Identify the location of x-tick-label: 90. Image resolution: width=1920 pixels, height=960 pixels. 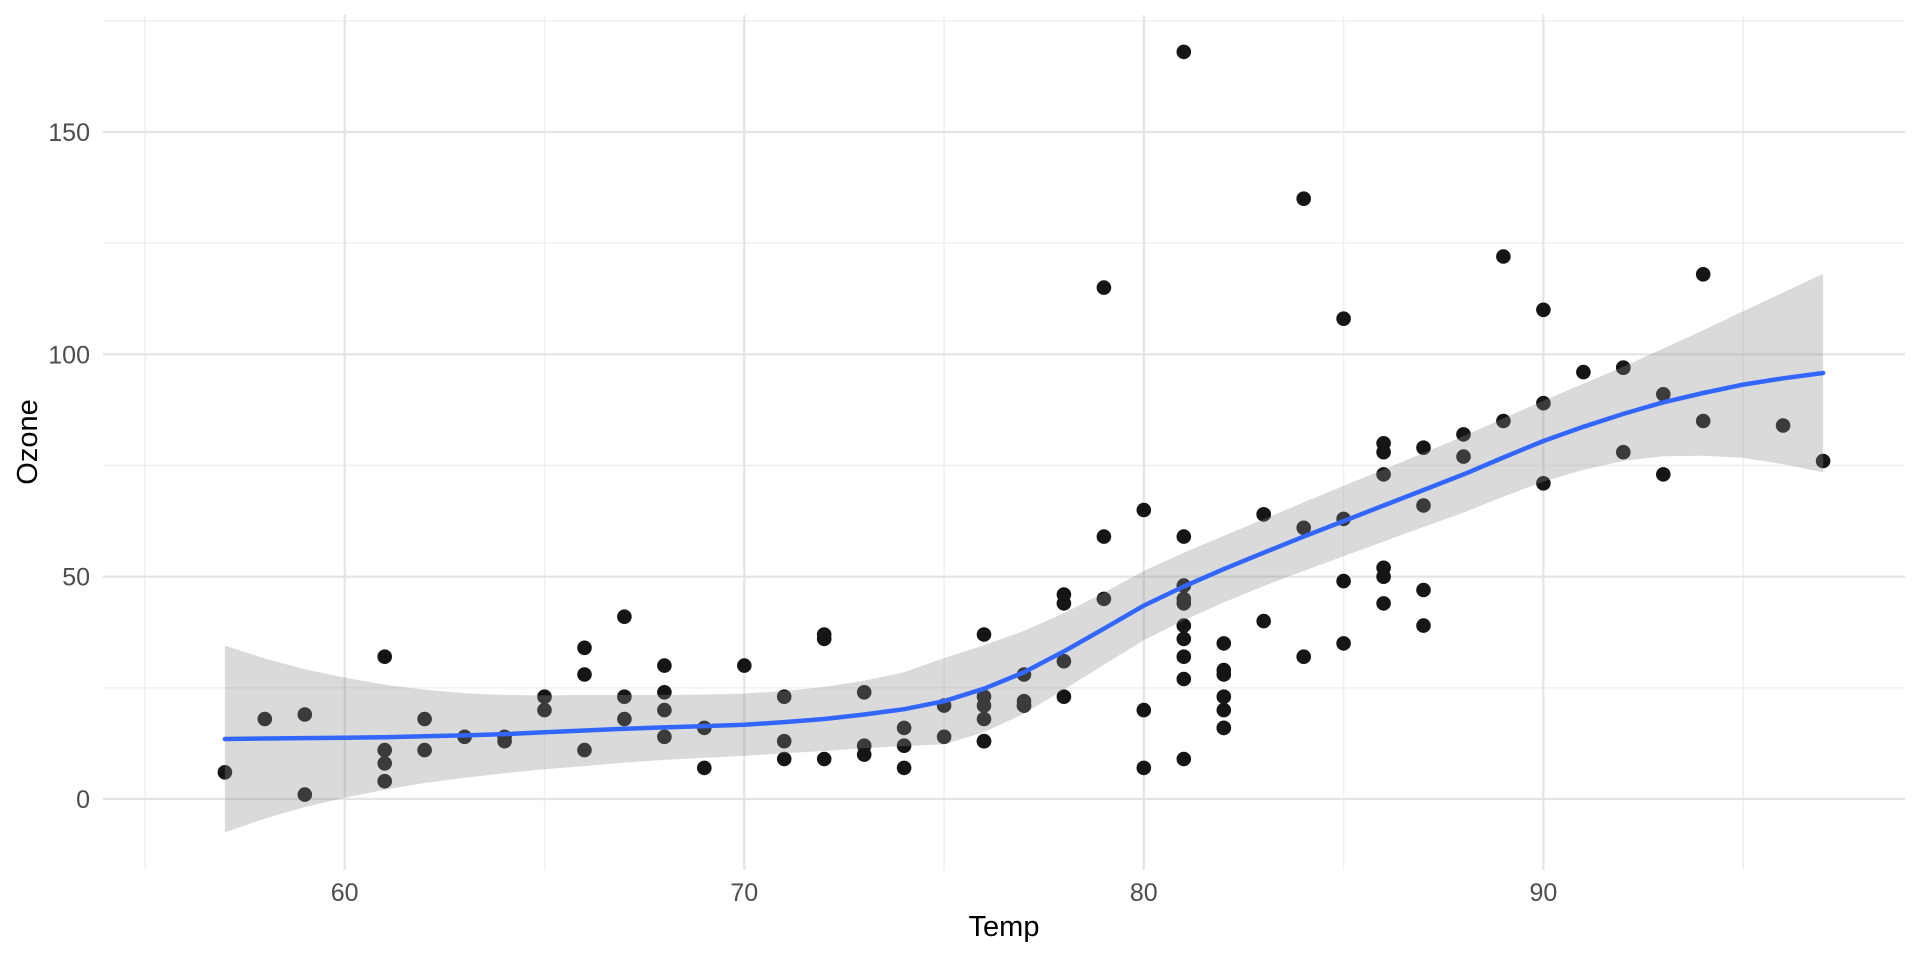
(1543, 893).